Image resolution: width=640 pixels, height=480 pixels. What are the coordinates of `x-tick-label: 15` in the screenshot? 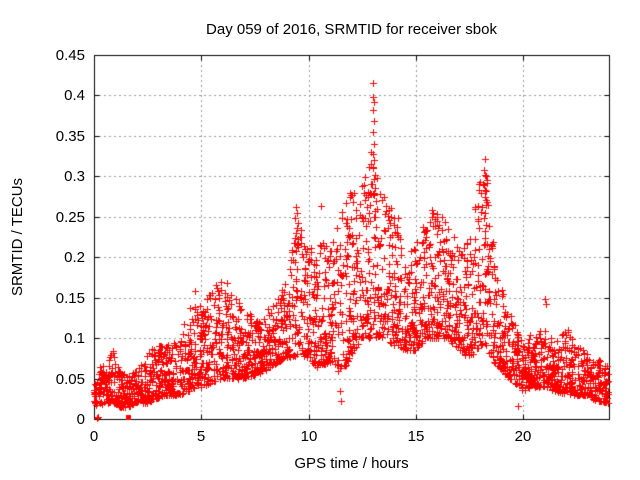 It's located at (416, 436).